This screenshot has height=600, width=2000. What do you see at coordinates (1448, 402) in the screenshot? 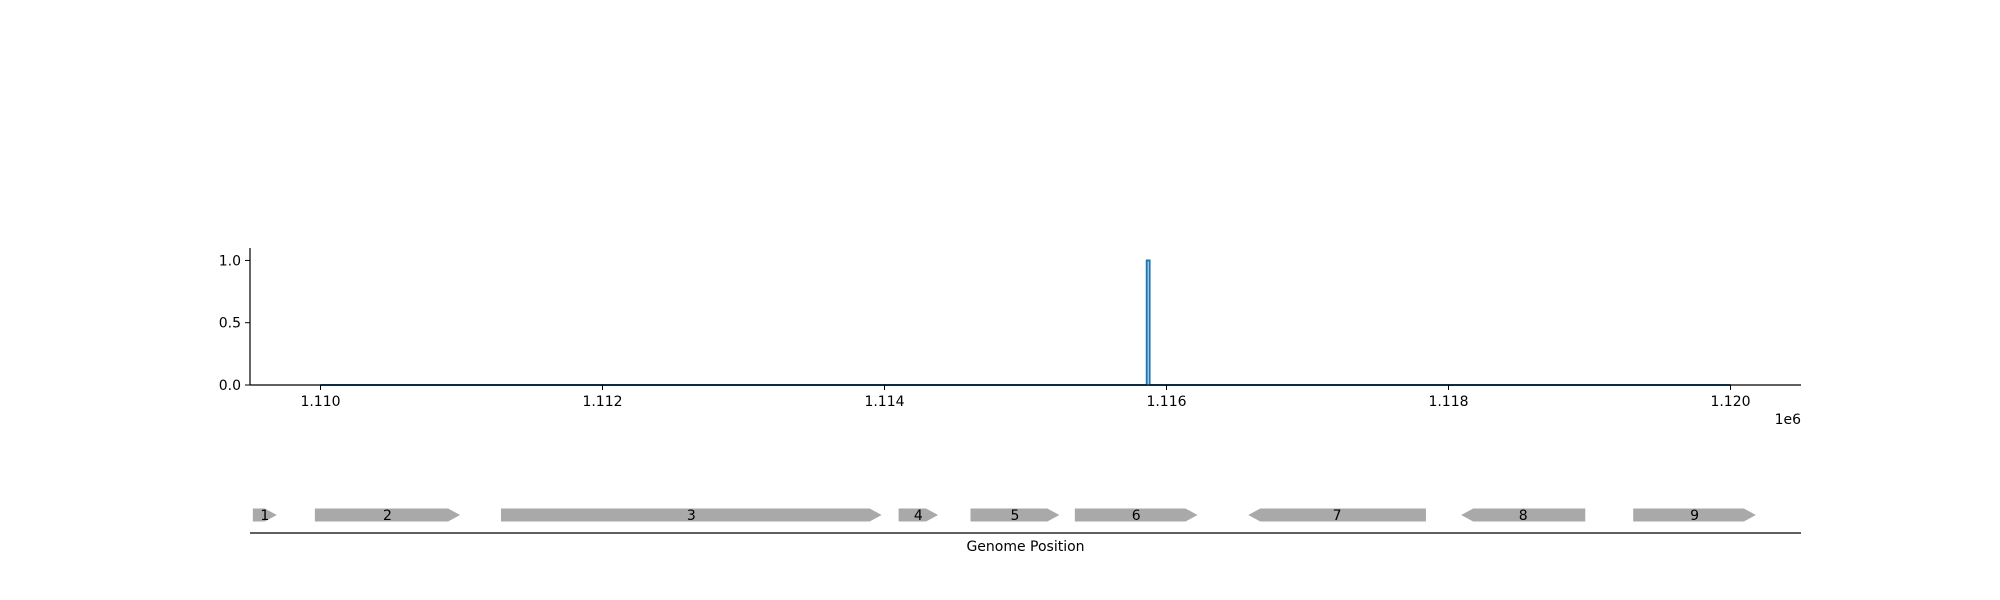
I see `x-tick-label: 1.118` at bounding box center [1448, 402].